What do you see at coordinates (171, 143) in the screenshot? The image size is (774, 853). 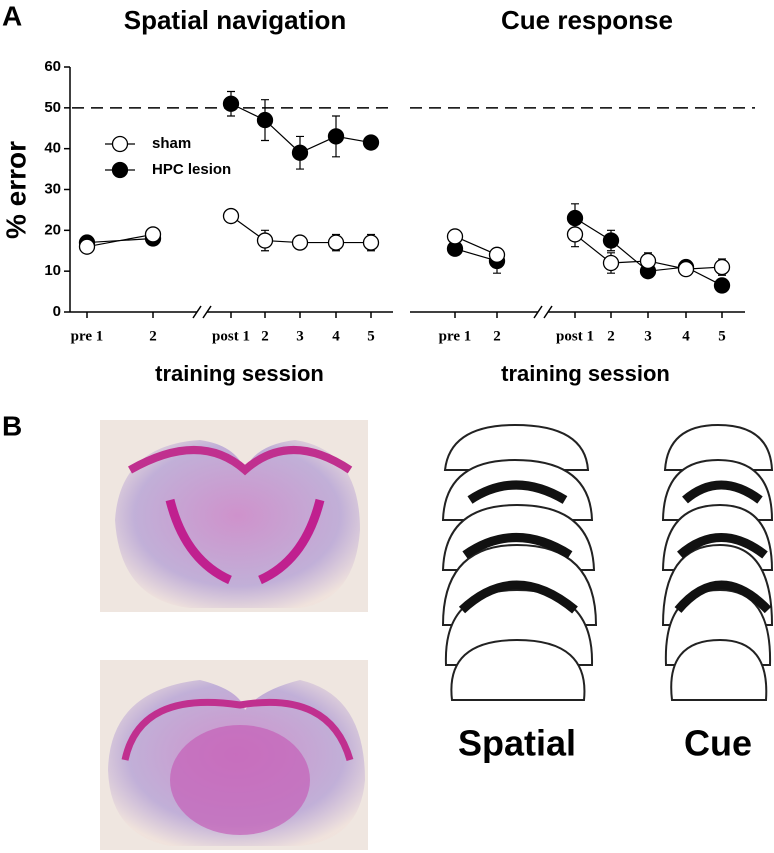 I see `legend-label: sham` at bounding box center [171, 143].